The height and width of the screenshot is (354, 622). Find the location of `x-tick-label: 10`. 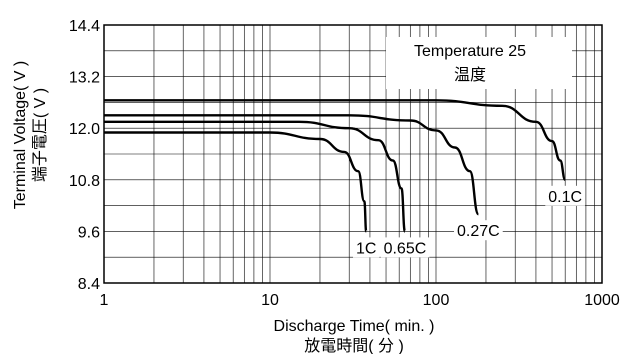

x-tick-label: 10 is located at coordinates (270, 300).